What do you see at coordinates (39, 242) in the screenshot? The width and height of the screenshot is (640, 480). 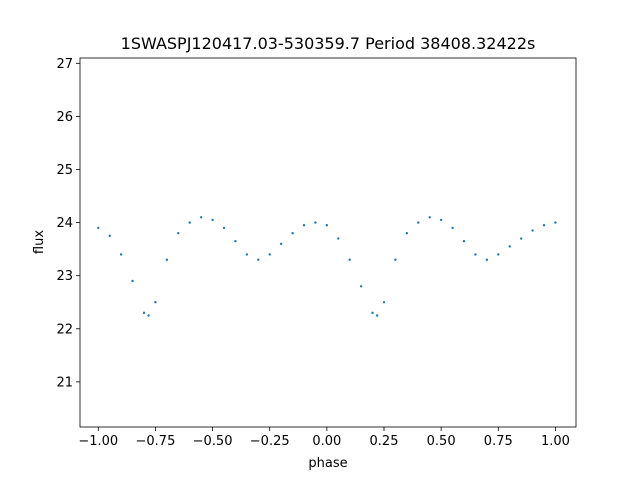 I see `y-axis-label: flux` at bounding box center [39, 242].